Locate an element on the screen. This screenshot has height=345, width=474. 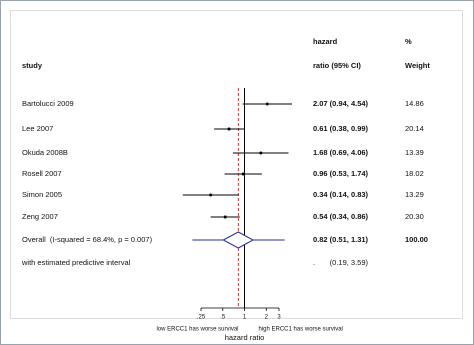
x-tick-label: 2 is located at coordinates (267, 318).